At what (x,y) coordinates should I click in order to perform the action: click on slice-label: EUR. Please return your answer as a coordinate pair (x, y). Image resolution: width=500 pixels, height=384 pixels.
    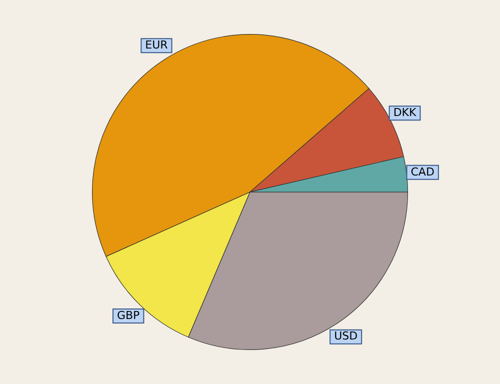
    Looking at the image, I should click on (156, 45).